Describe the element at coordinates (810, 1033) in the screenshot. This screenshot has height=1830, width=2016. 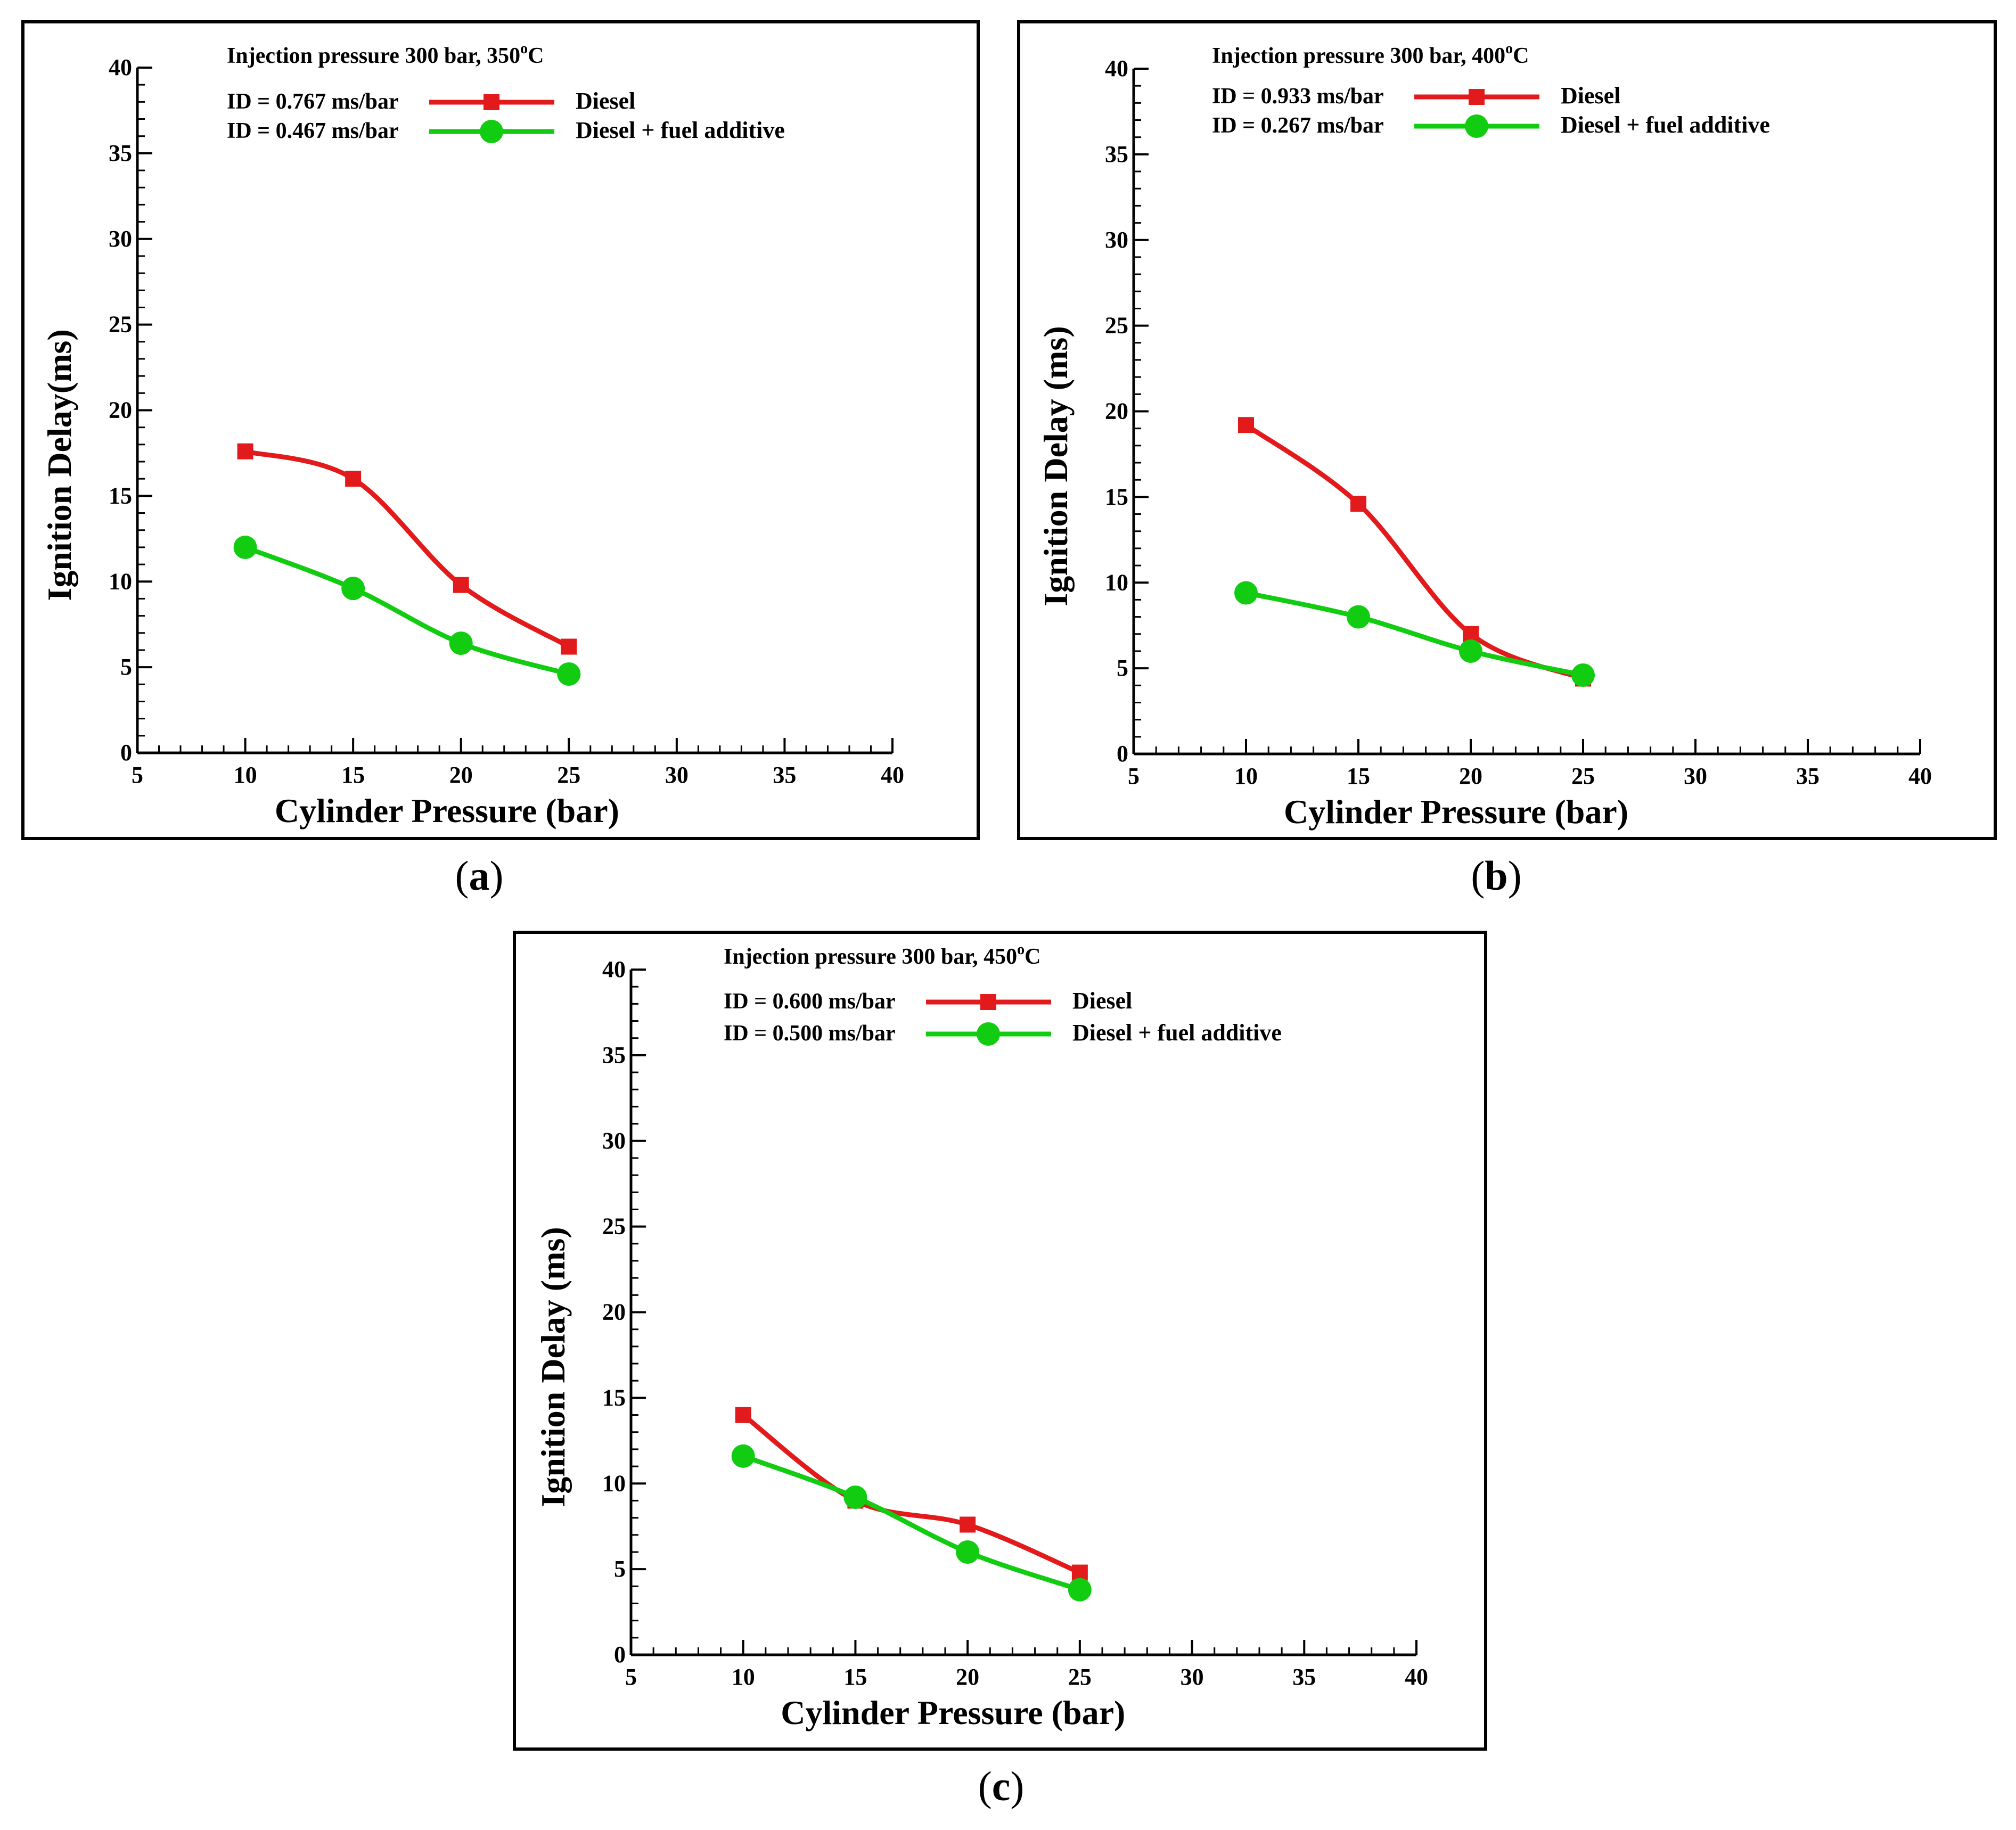
I see `legend-id-label: ID = 0.500 ms/bar` at that location.